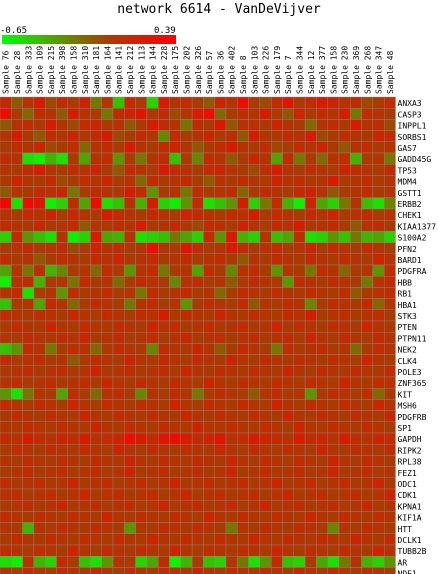  Describe the element at coordinates (299, 70) in the screenshot. I see `column-label: Sample 344` at that location.